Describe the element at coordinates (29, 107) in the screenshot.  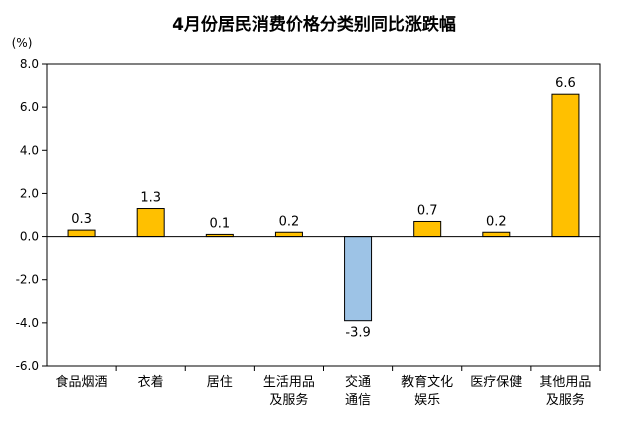
I see `y-tick-label: 6.0` at that location.